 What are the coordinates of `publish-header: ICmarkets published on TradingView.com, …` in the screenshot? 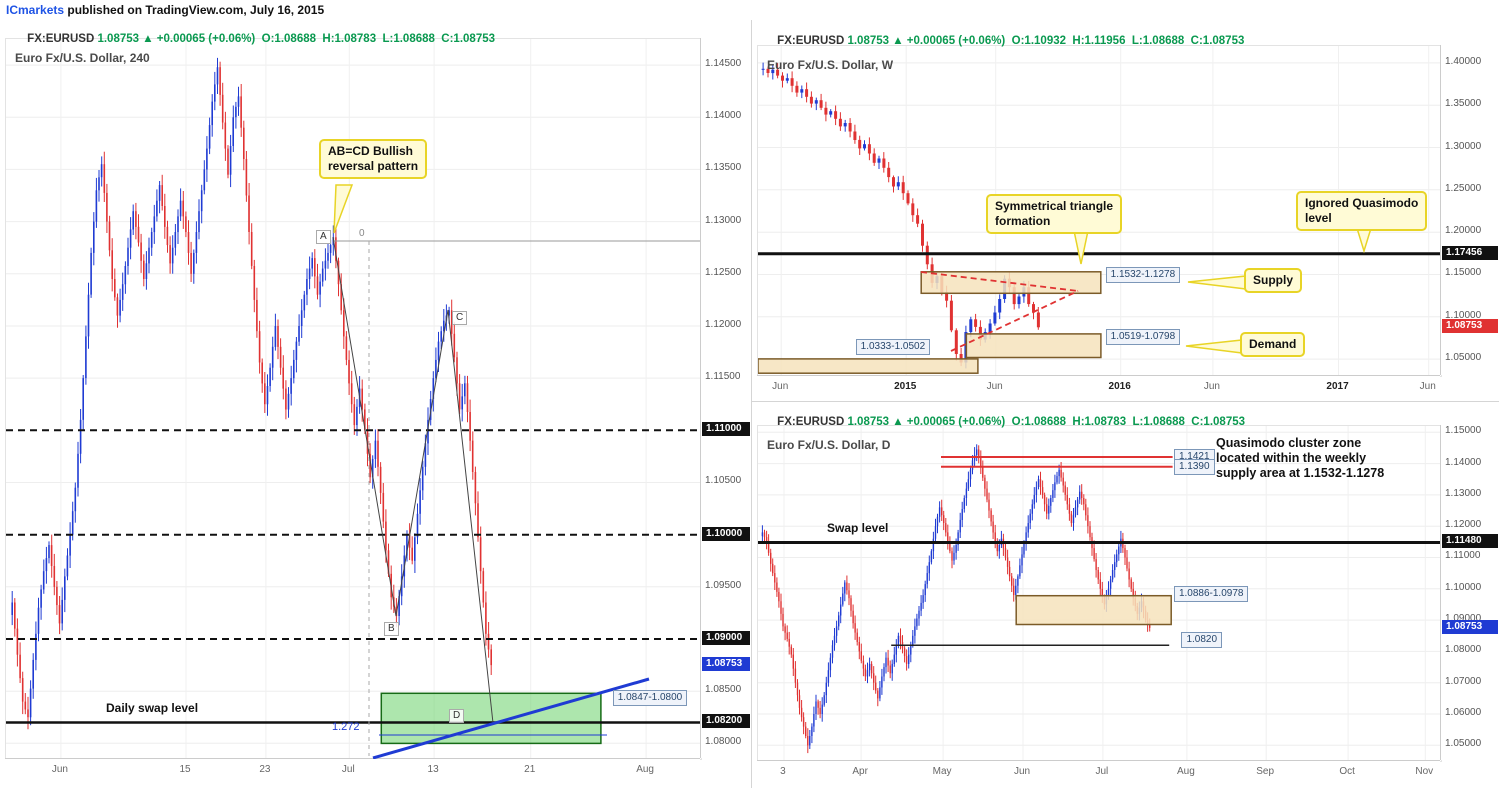 It's located at (165, 10).